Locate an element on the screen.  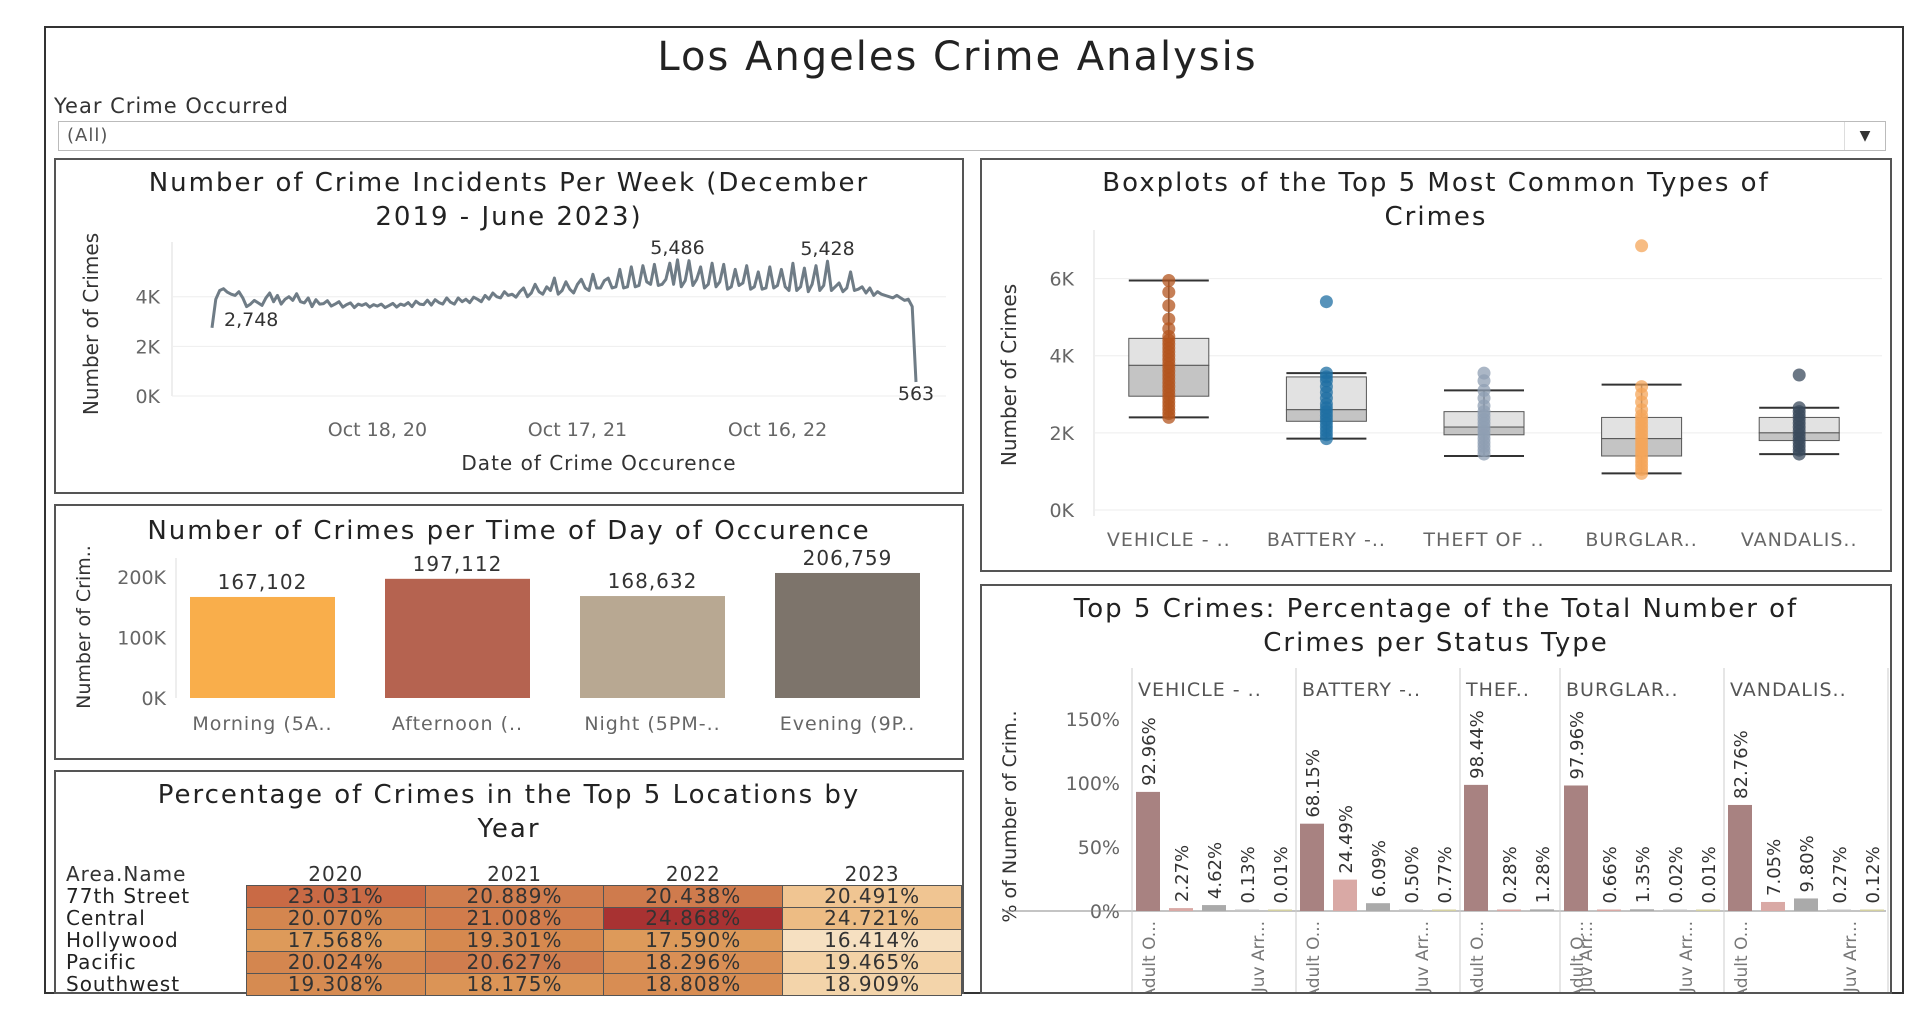
weekly-x-tick-label: Oct 16, 22 is located at coordinates (777, 430).